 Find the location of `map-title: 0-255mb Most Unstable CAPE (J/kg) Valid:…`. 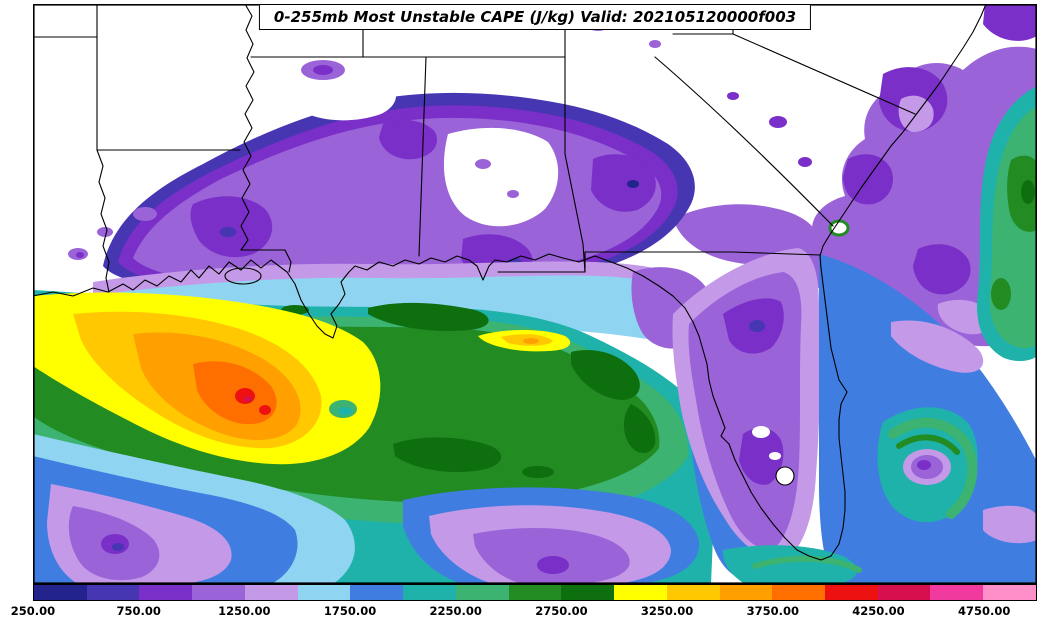

map-title: 0-255mb Most Unstable CAPE (J/kg) Valid:… is located at coordinates (535, 17).